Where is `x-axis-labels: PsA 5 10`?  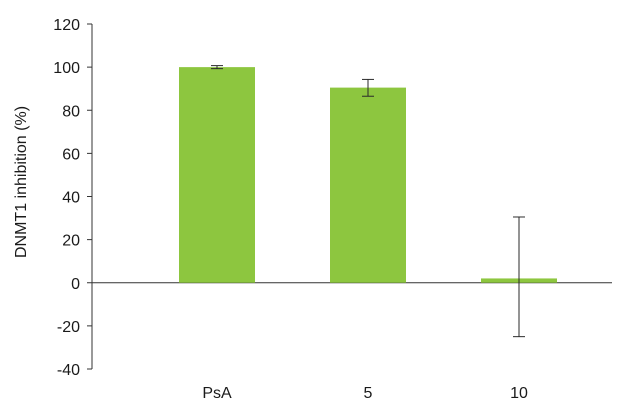 x-axis-labels: PsA 5 10 is located at coordinates (365, 393).